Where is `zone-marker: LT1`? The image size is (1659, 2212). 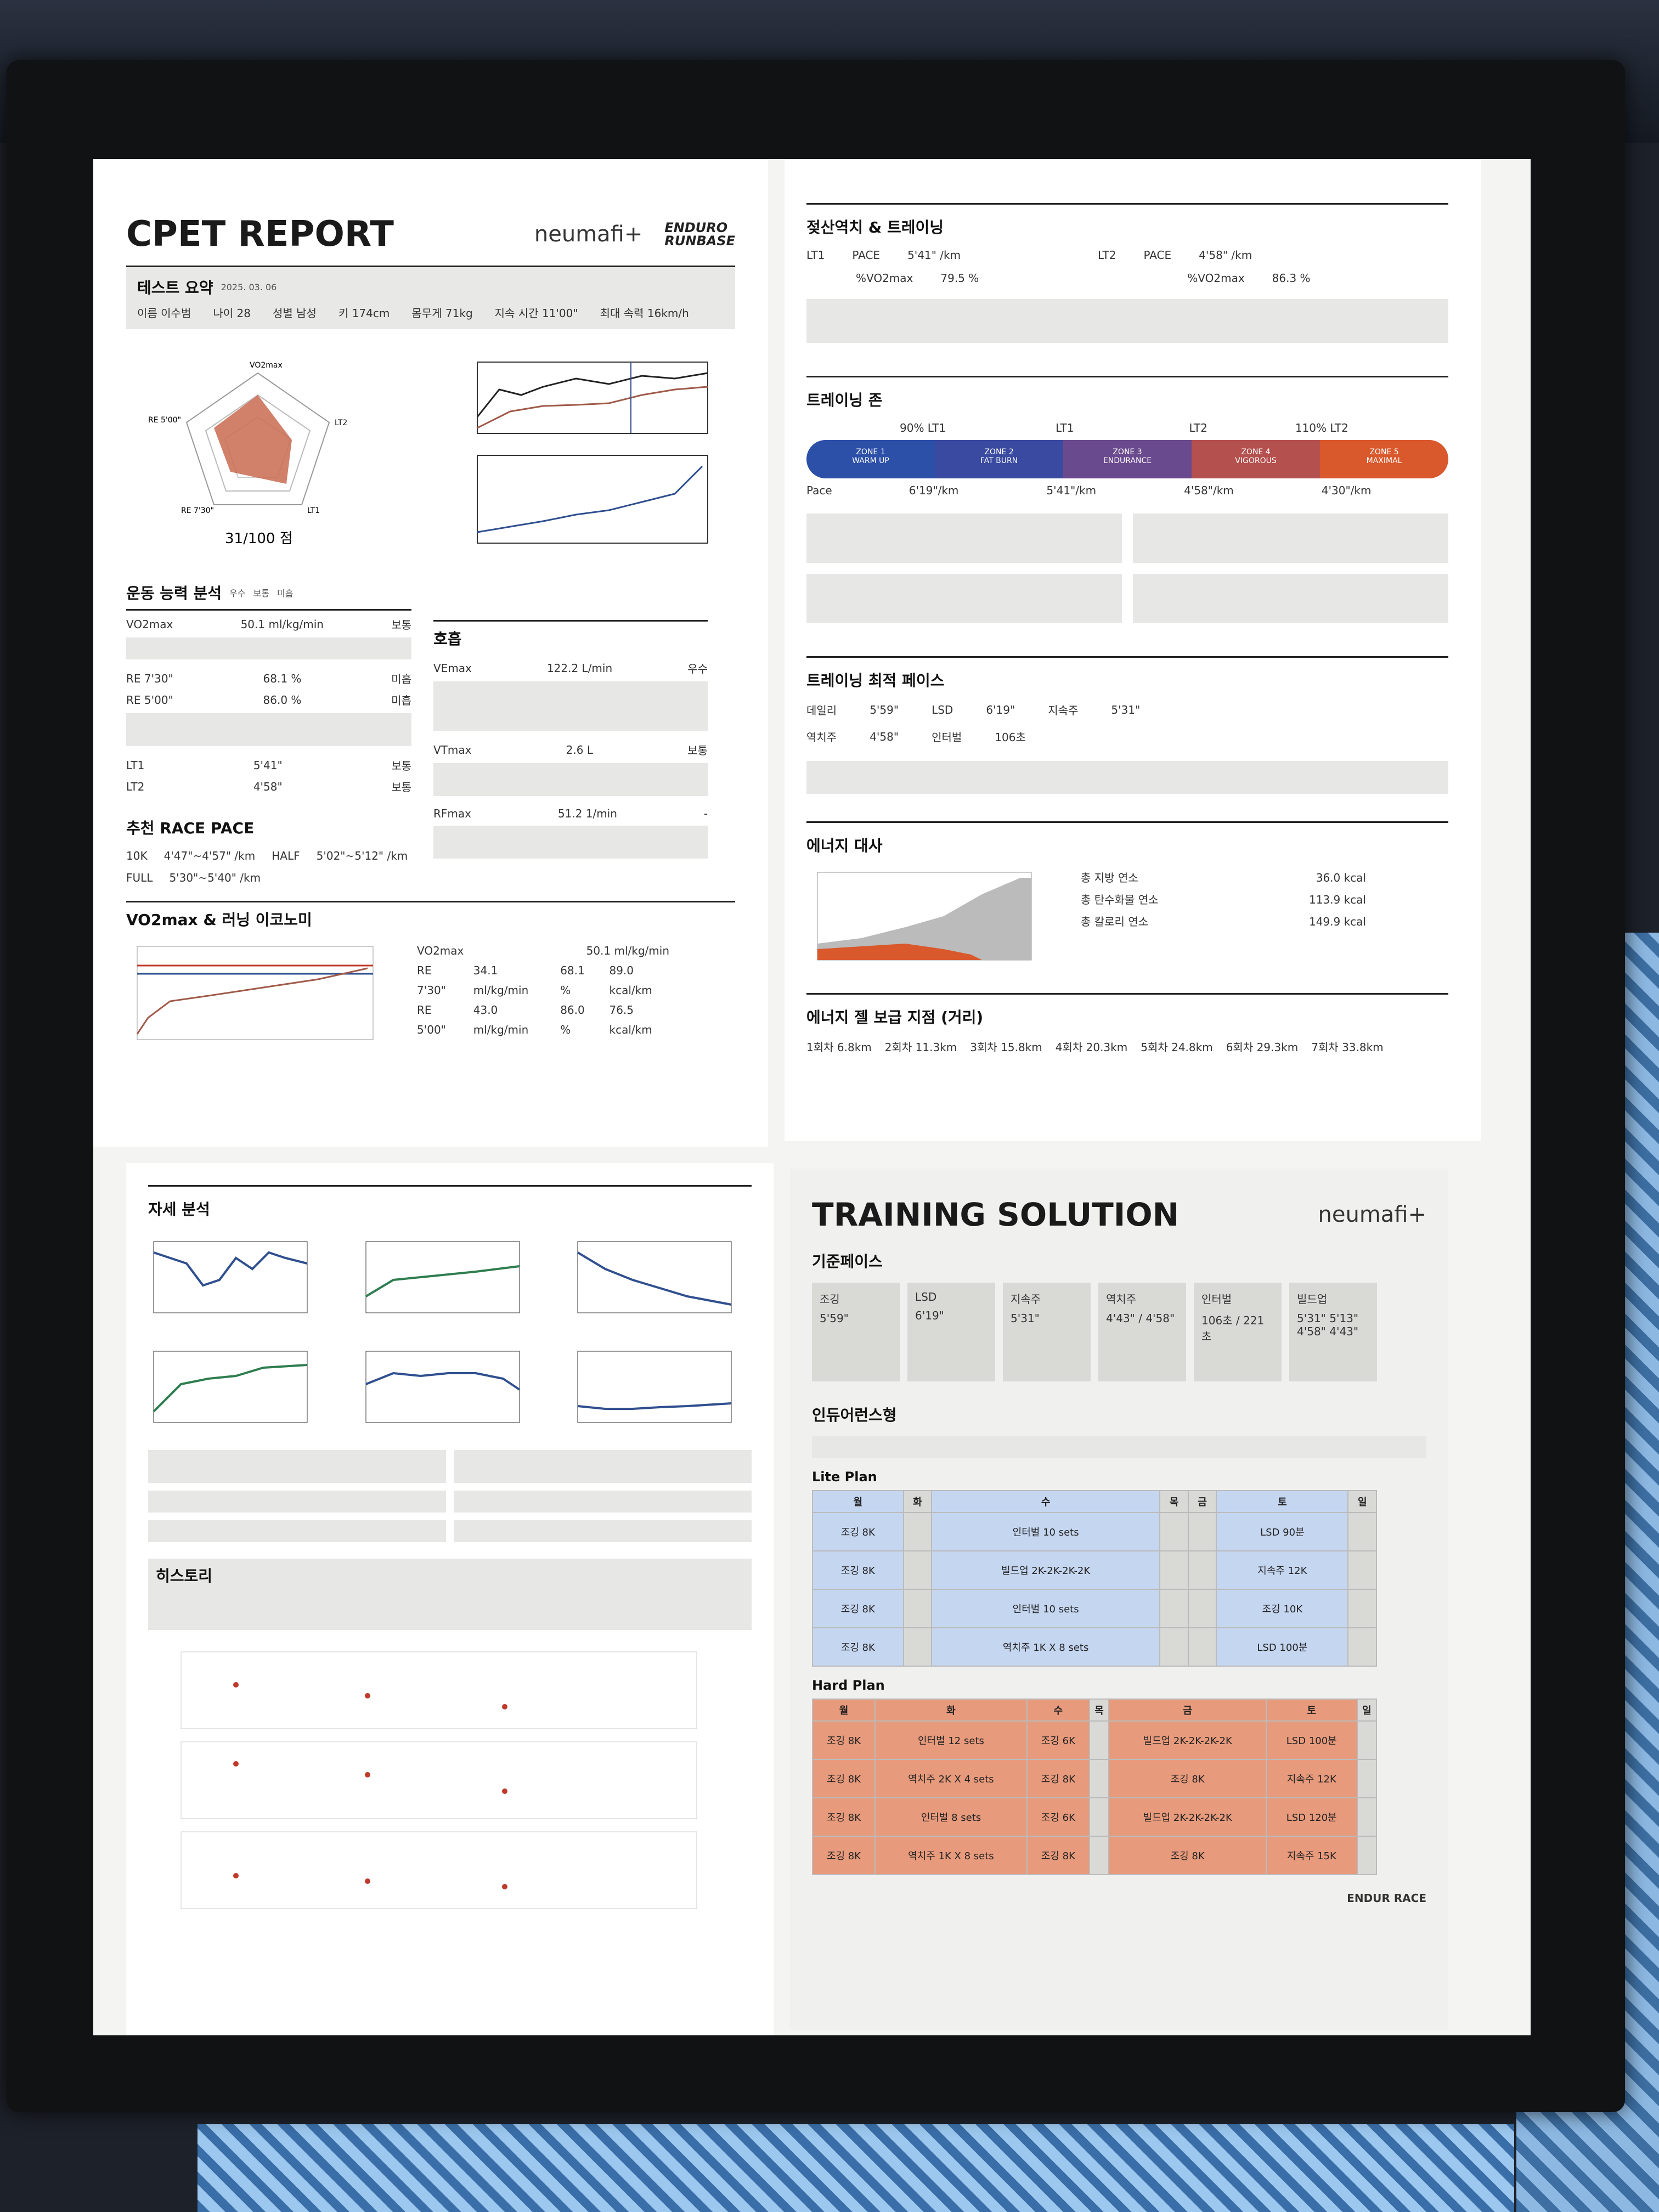
zone-marker: LT1 is located at coordinates (1065, 428).